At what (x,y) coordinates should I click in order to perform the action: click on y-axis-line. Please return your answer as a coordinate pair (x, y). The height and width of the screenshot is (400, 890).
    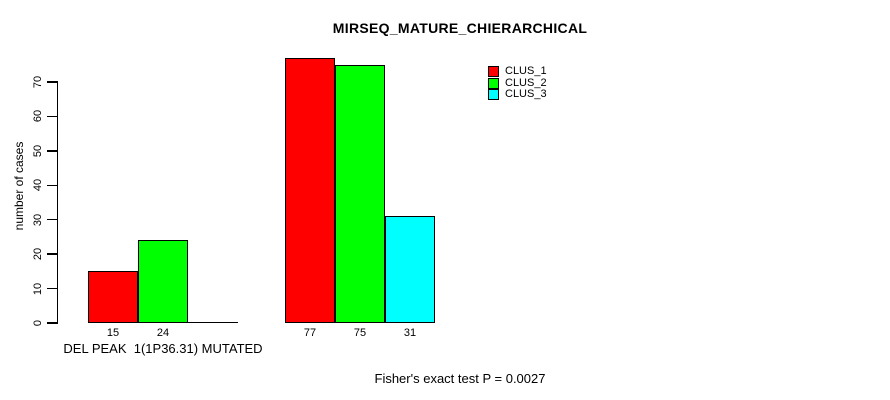
    Looking at the image, I should click on (57, 202).